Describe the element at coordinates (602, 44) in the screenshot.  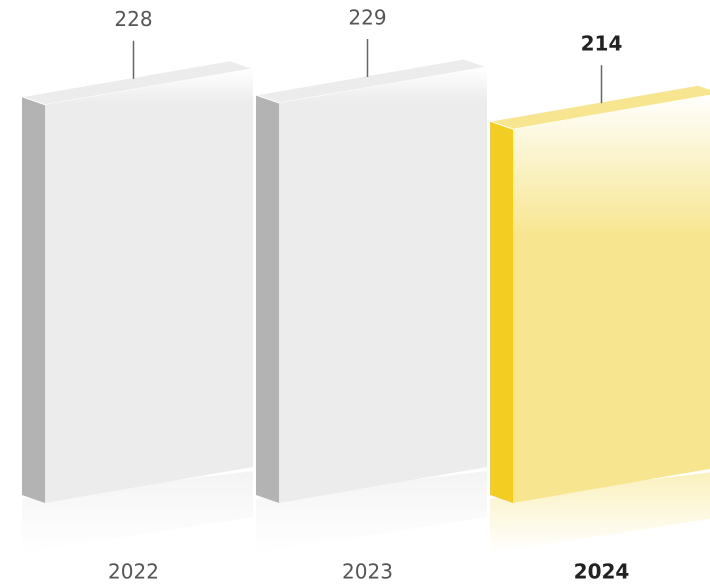
I see `value-label: 214` at that location.